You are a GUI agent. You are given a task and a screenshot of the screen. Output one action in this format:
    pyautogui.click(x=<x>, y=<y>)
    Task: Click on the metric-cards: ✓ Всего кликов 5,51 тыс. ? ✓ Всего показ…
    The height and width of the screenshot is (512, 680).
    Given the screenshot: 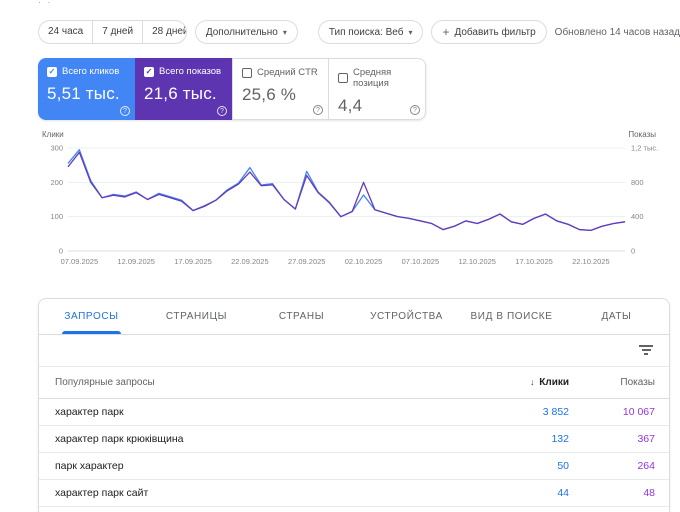 What is the action you would take?
    pyautogui.click(x=232, y=89)
    